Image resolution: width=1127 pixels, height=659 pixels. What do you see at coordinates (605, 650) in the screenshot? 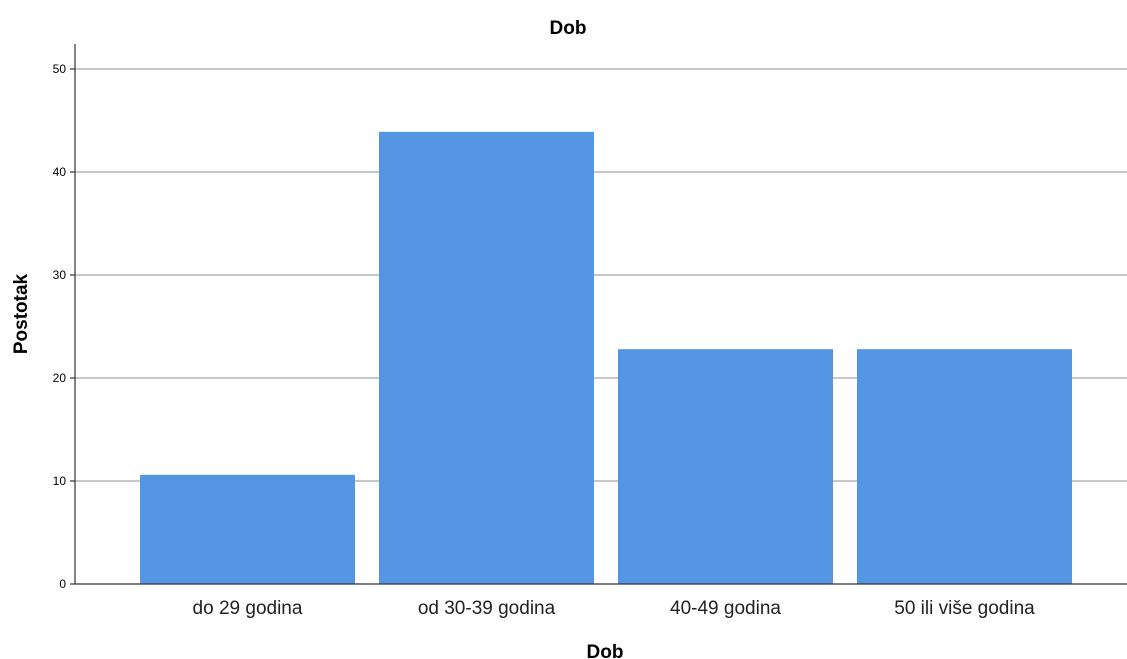
I see `x-axis-label: Dob` at bounding box center [605, 650].